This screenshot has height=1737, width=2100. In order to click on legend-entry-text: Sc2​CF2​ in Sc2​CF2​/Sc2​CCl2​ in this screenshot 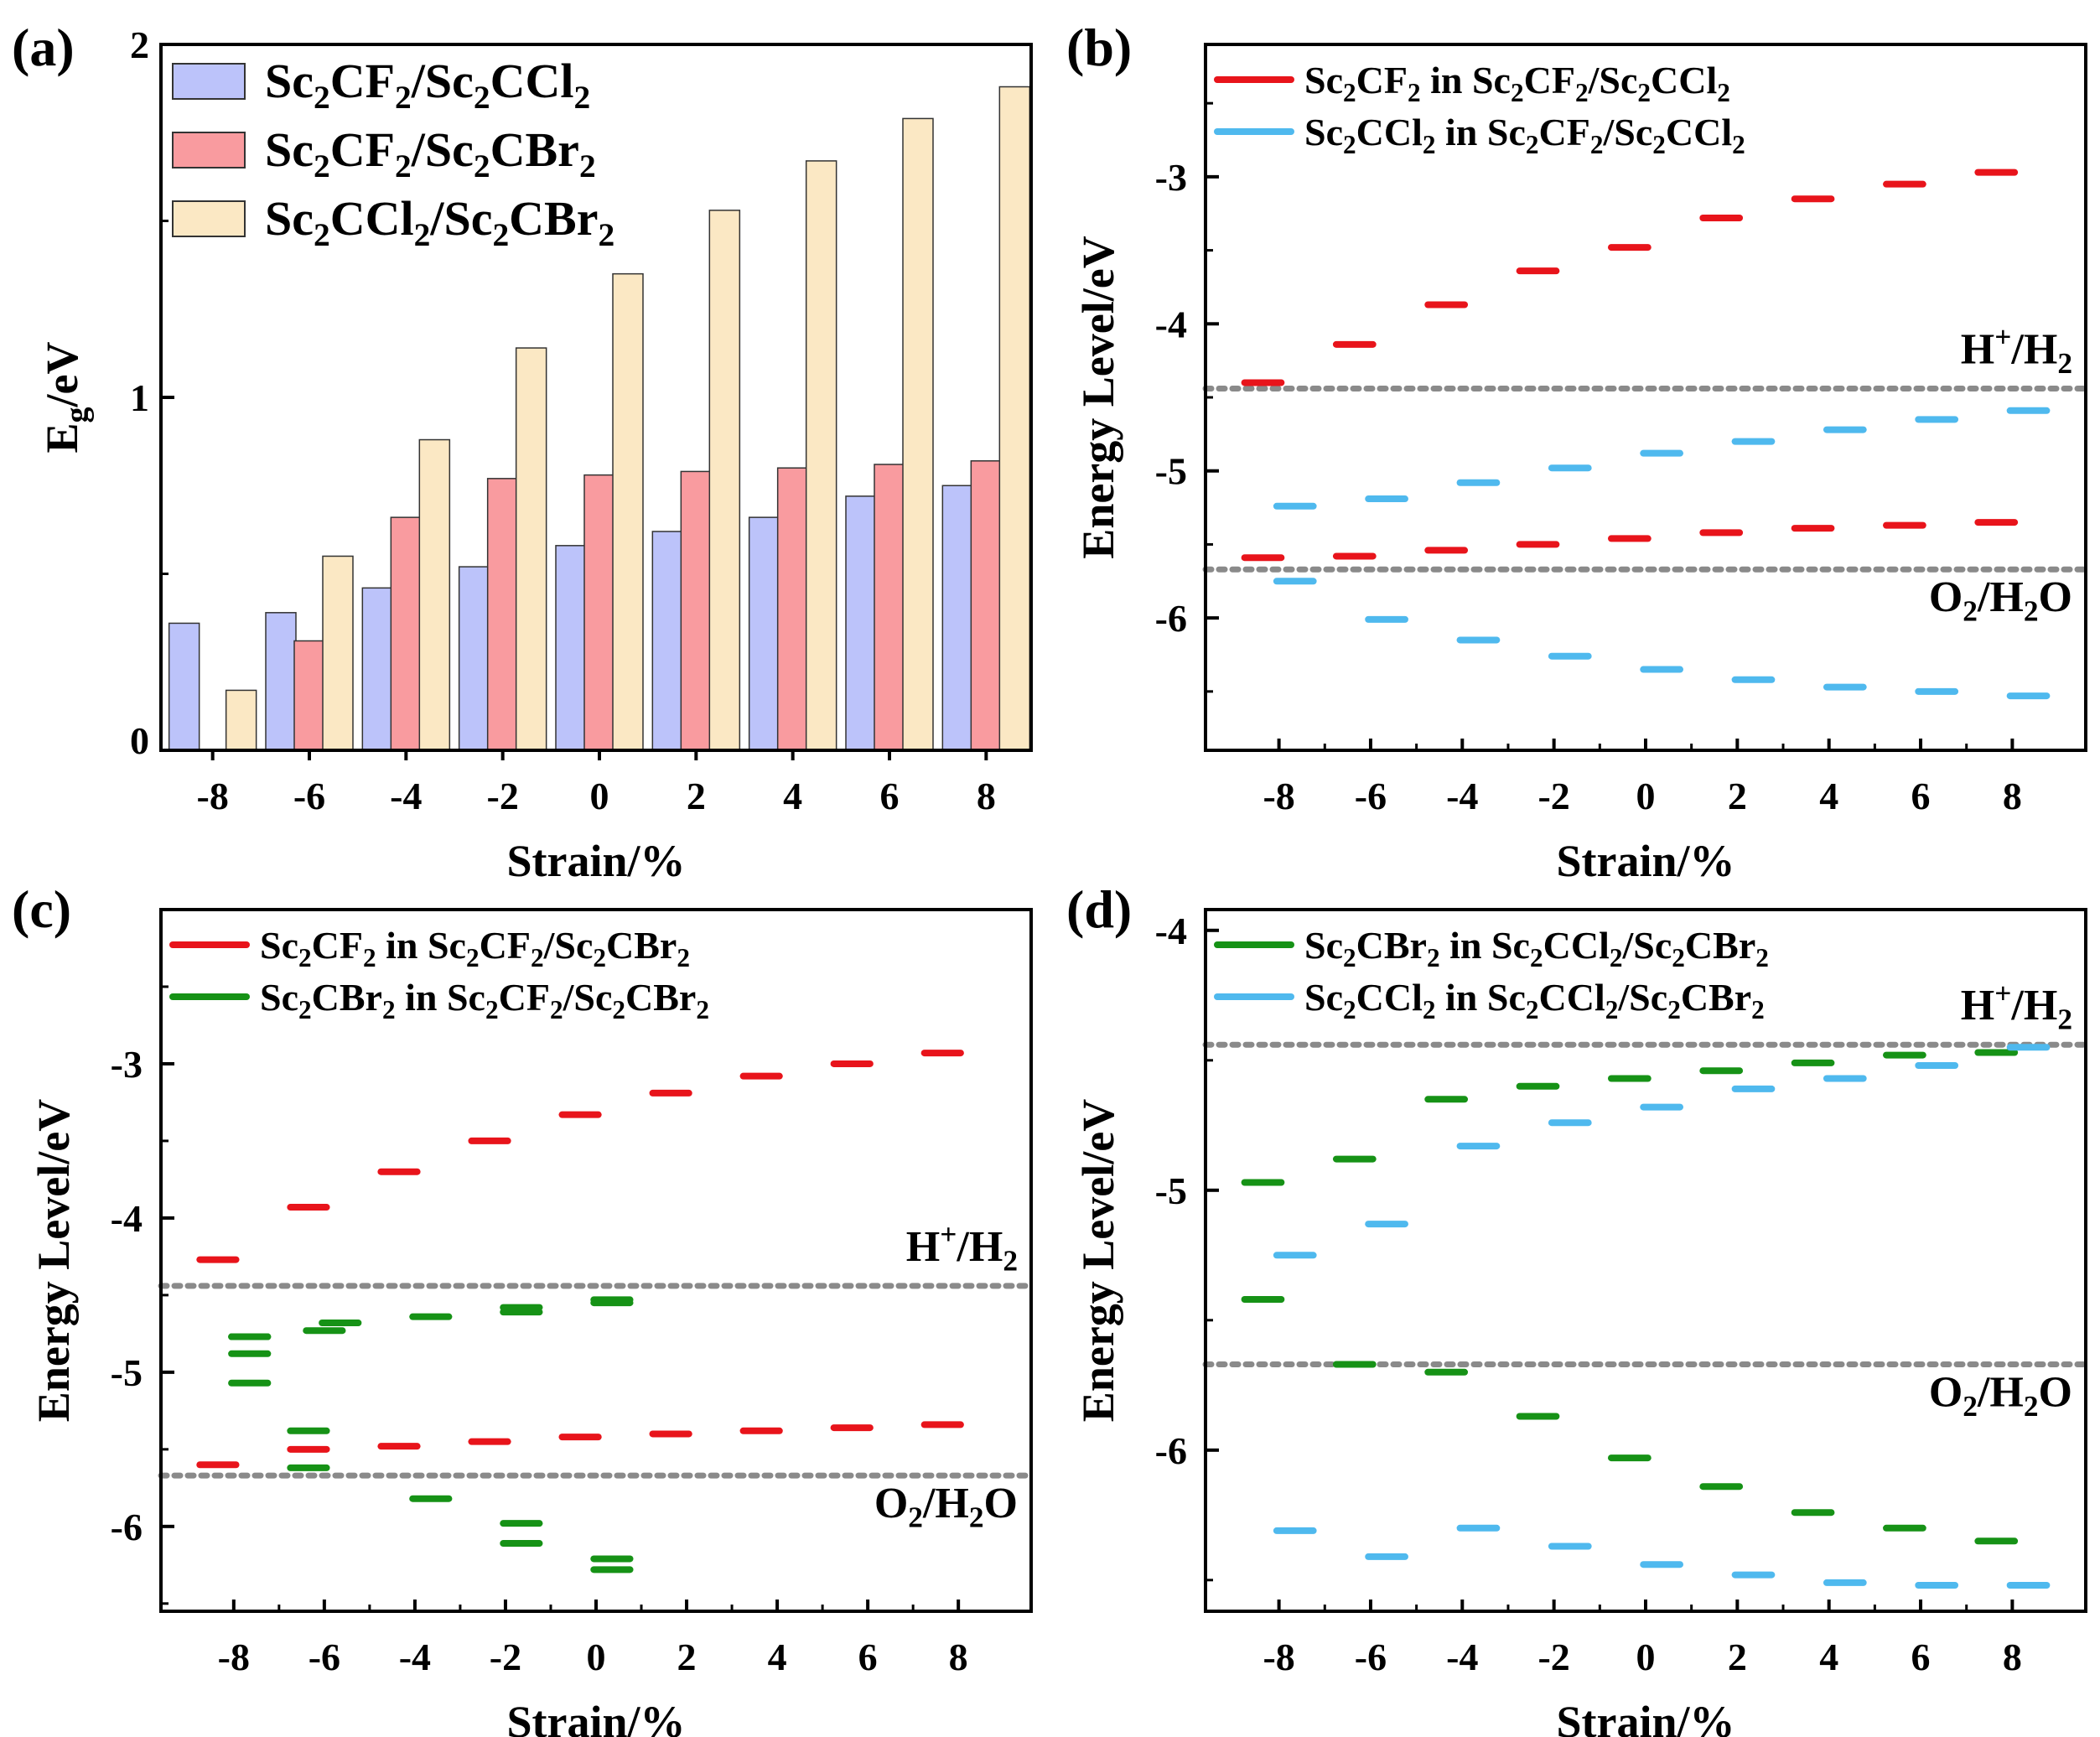, I will do `click(1517, 83)`.